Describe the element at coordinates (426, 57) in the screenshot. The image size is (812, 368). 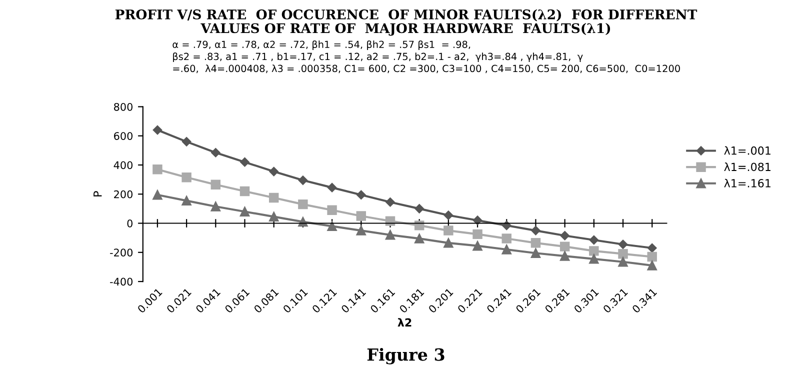
I see `text: α = .79, α1 = .78, α2 = .72, βh1 = .54, βh2 = .57 βs1 = .98, βs2 = .83, a1 = .71 , b1=.17, c1 = .12, a2 = .75, b2=.1 - a2, γh3=.84 , γh4=.81, γ =.60, λ4=.000408, λ3 = .000358, C1= 600, C2 =300, C3=100 , C4=150, C5= 200, C6=500, C0=1200` at that location.